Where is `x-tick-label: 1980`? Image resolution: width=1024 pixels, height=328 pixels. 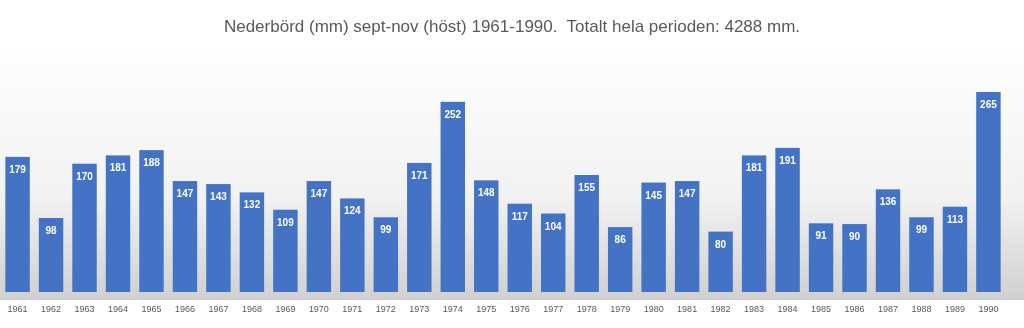 x-tick-label: 1980 is located at coordinates (653, 309).